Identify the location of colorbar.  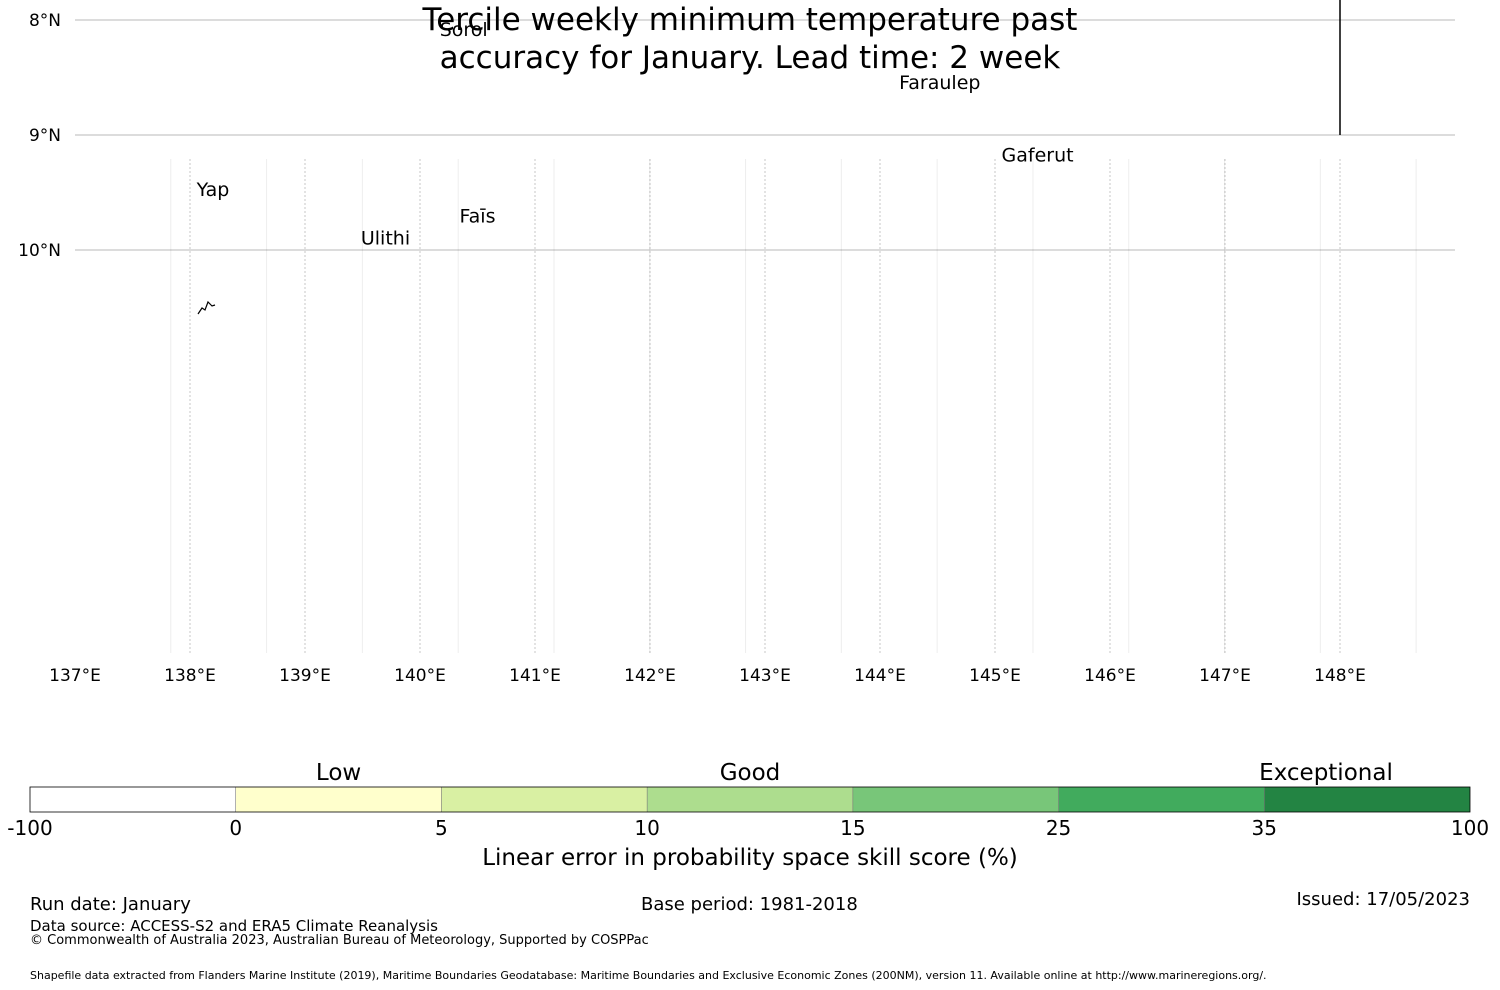
(750, 799).